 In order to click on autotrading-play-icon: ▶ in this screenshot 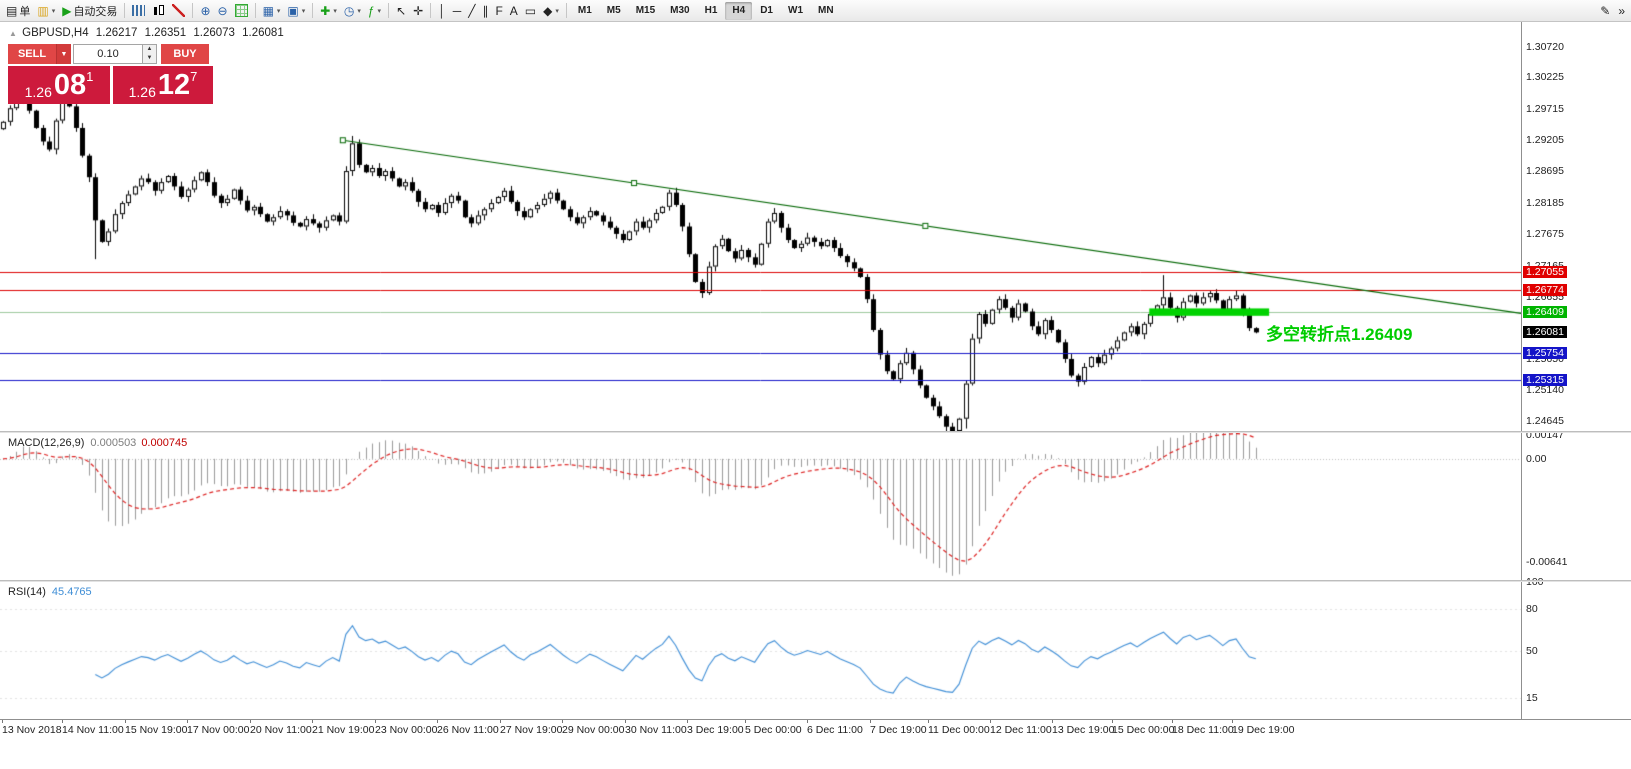, I will do `click(67, 10)`.